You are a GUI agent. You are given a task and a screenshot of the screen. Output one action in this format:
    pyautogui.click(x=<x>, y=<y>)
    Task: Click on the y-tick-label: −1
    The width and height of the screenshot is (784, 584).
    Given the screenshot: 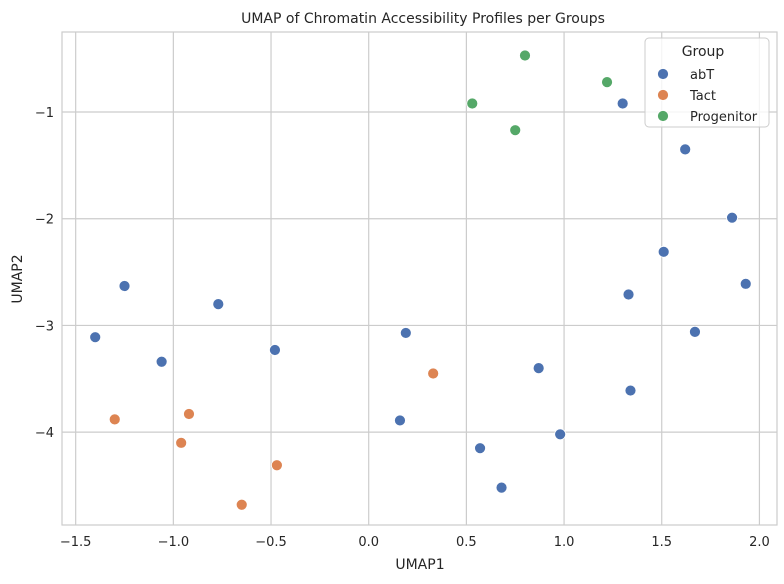 What is the action you would take?
    pyautogui.click(x=44, y=113)
    